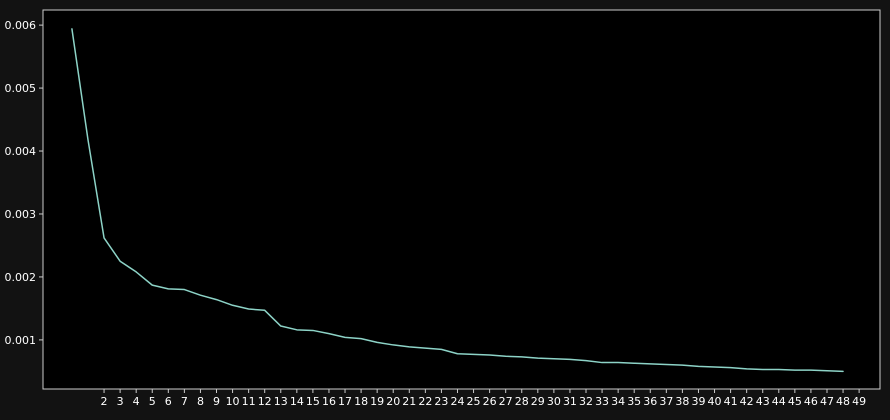 This screenshot has width=890, height=420. I want to click on x-tick-label: 18, so click(361, 401).